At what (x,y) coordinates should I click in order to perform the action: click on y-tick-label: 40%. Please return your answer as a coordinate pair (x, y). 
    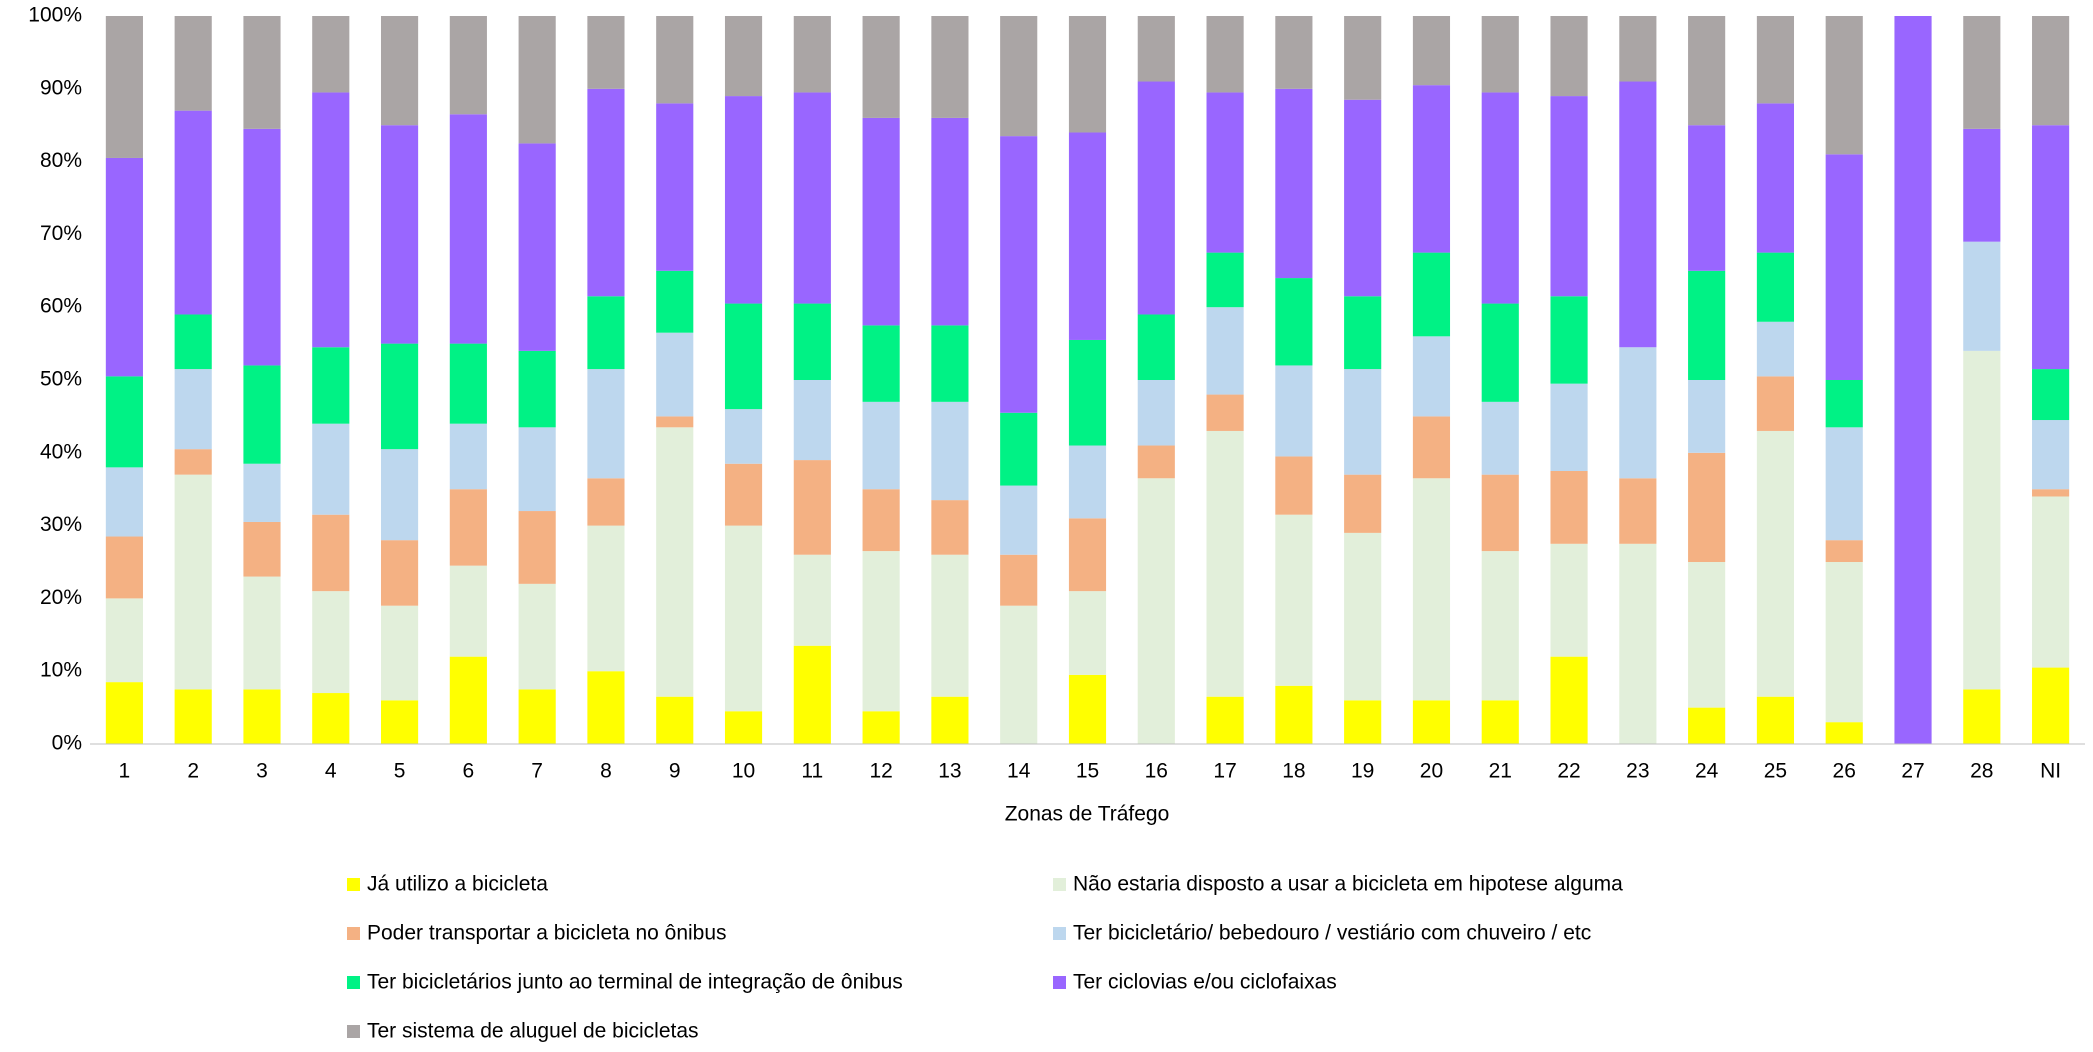
    Looking at the image, I should click on (61, 451).